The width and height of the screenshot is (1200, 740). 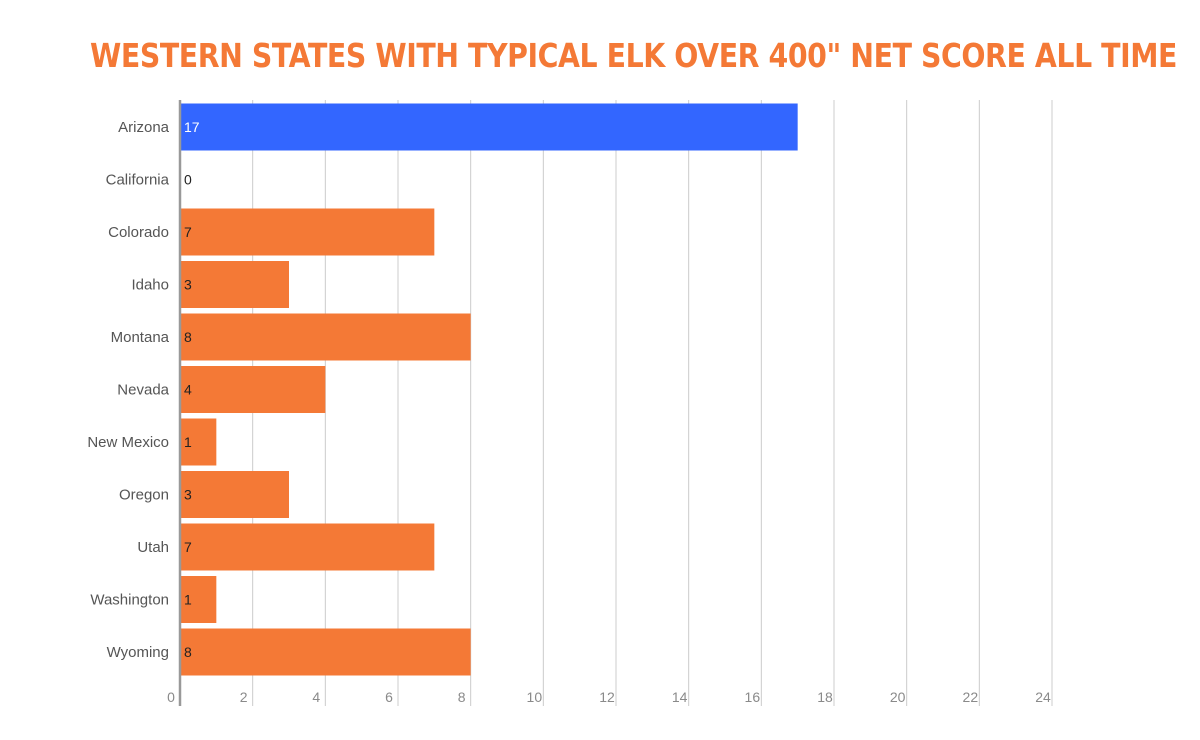 I want to click on x-tick-label-8: 8, so click(x=462, y=697).